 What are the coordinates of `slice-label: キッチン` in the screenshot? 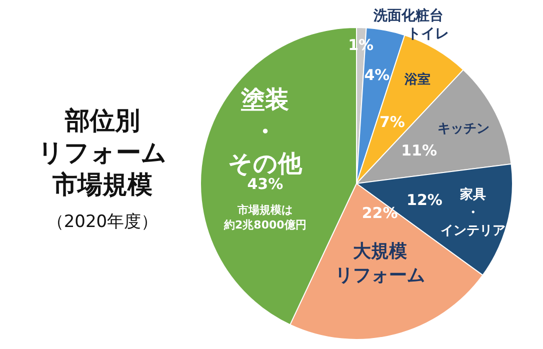 It's located at (464, 128).